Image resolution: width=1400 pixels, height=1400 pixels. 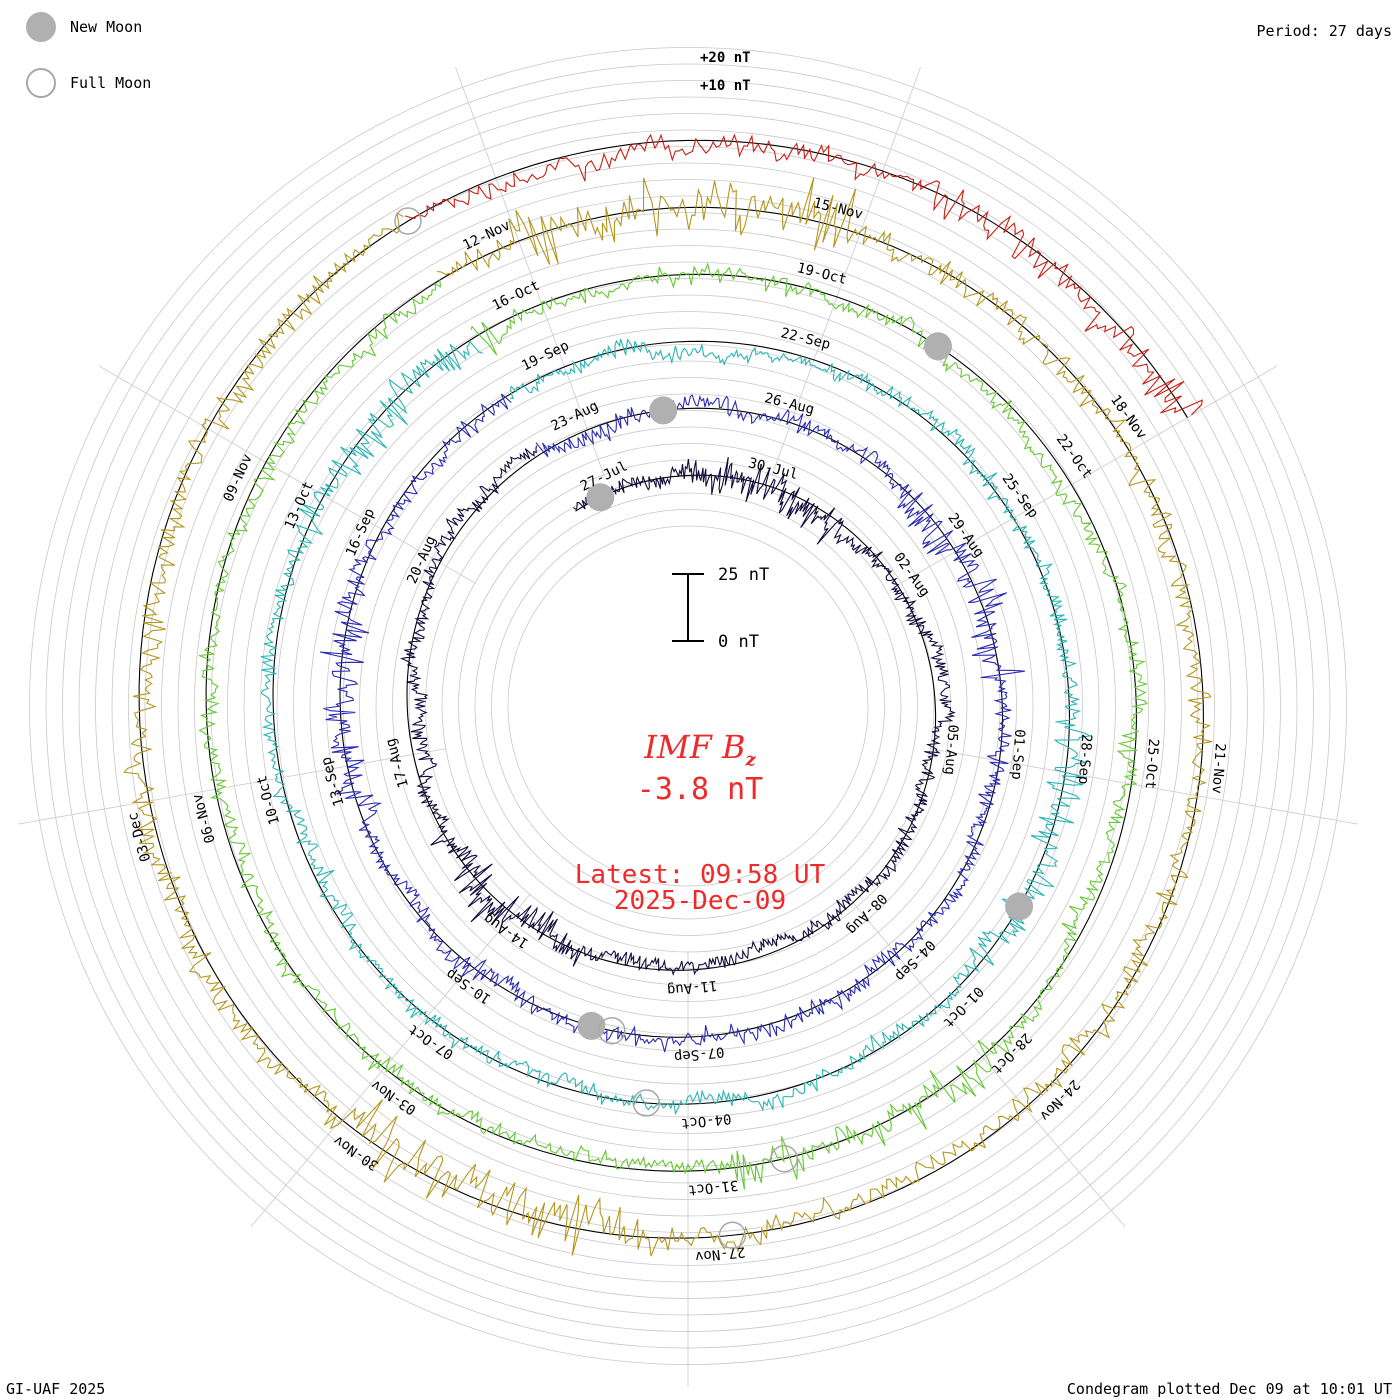 I want to click on date-tick-label: 01-Oct, so click(x=963, y=1006).